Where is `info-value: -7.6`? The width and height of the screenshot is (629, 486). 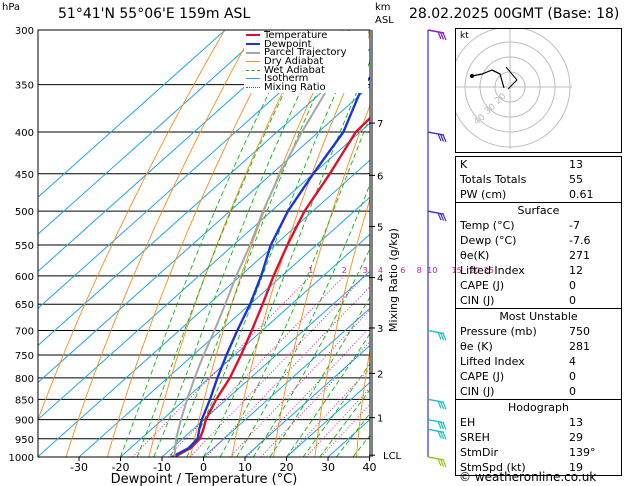 info-value: -7.6 is located at coordinates (580, 240).